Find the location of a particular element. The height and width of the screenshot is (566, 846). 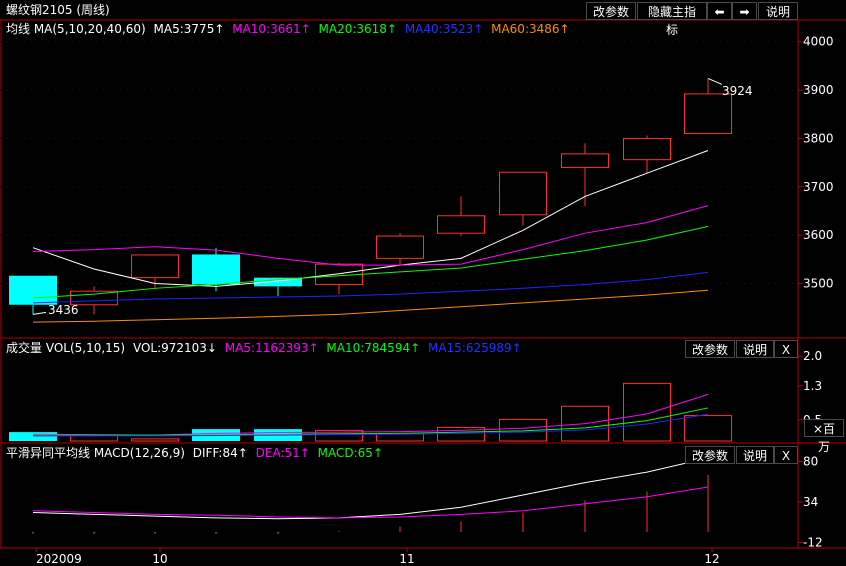

macd-close-button: X is located at coordinates (786, 455).